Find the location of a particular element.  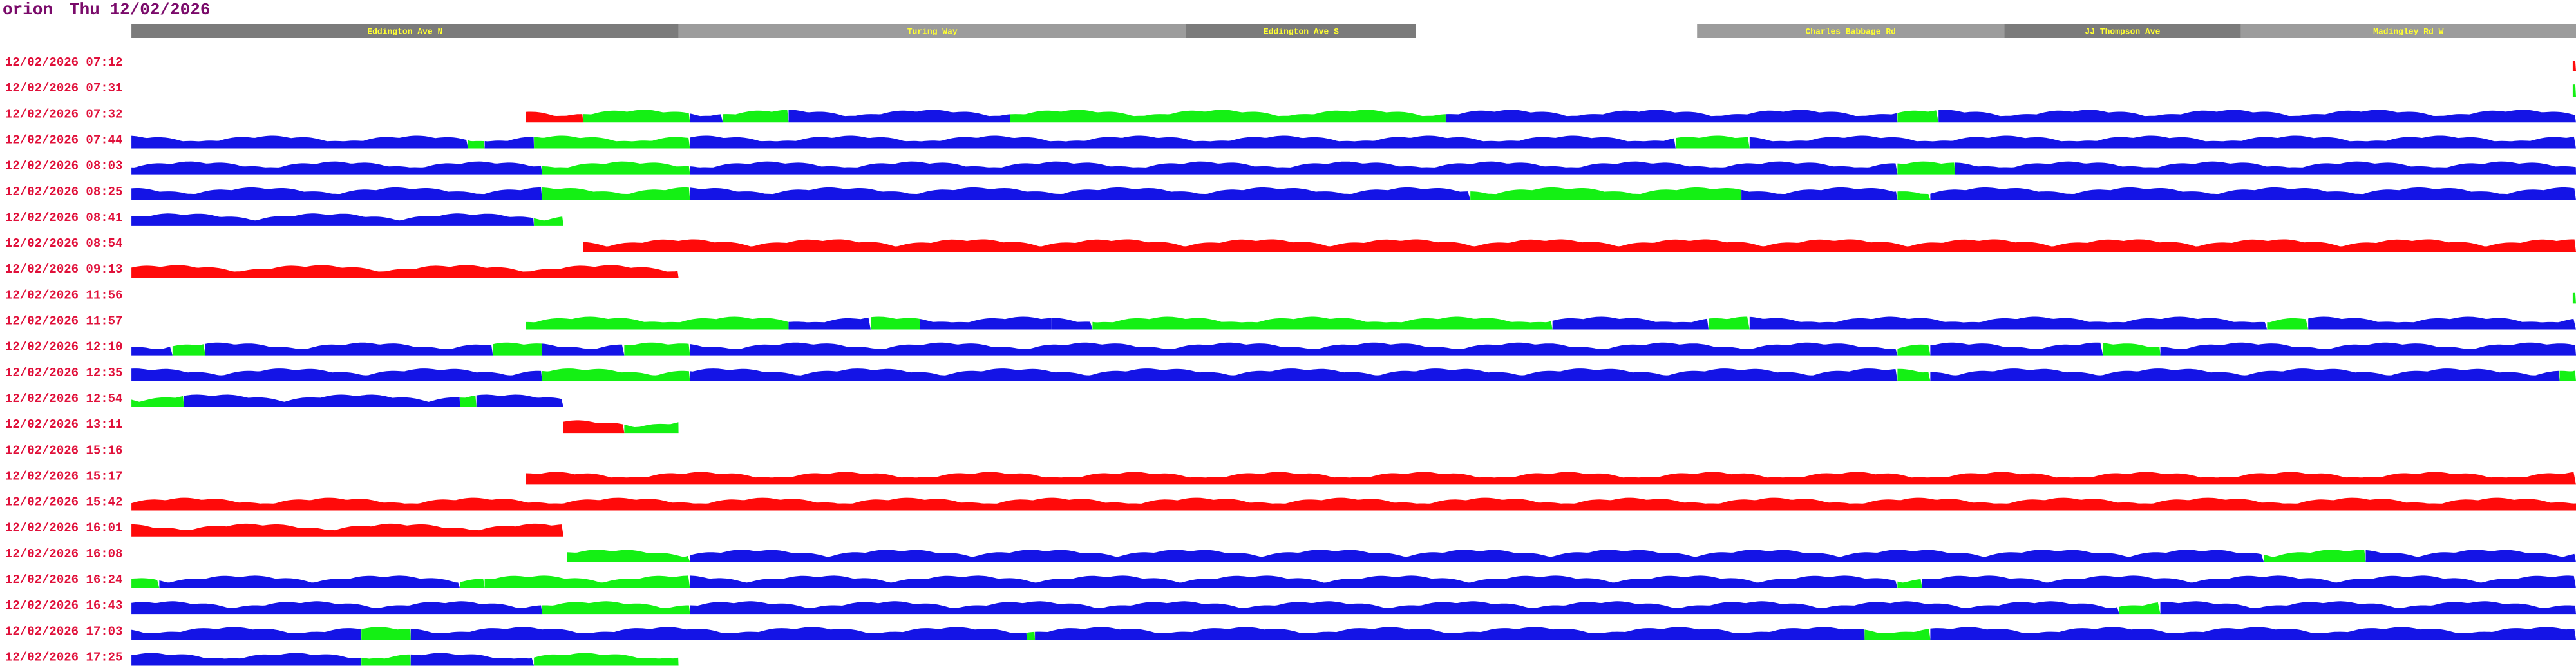

road-name: Eddington Ave N is located at coordinates (404, 31).